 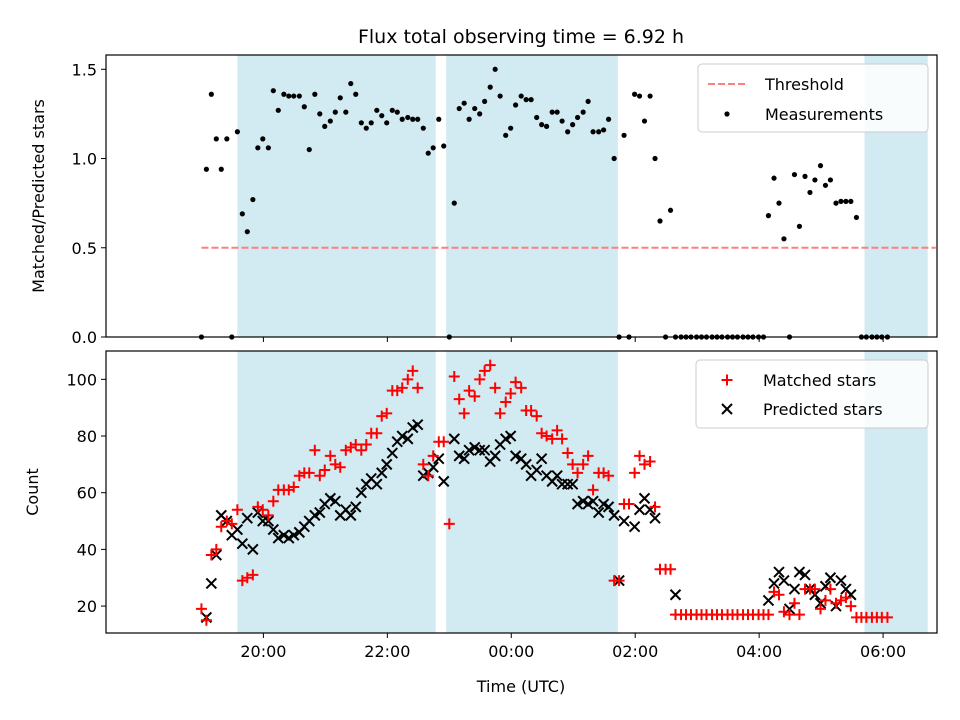 I want to click on bottom-legend: Matched stars Predicted stars, so click(x=812, y=394).